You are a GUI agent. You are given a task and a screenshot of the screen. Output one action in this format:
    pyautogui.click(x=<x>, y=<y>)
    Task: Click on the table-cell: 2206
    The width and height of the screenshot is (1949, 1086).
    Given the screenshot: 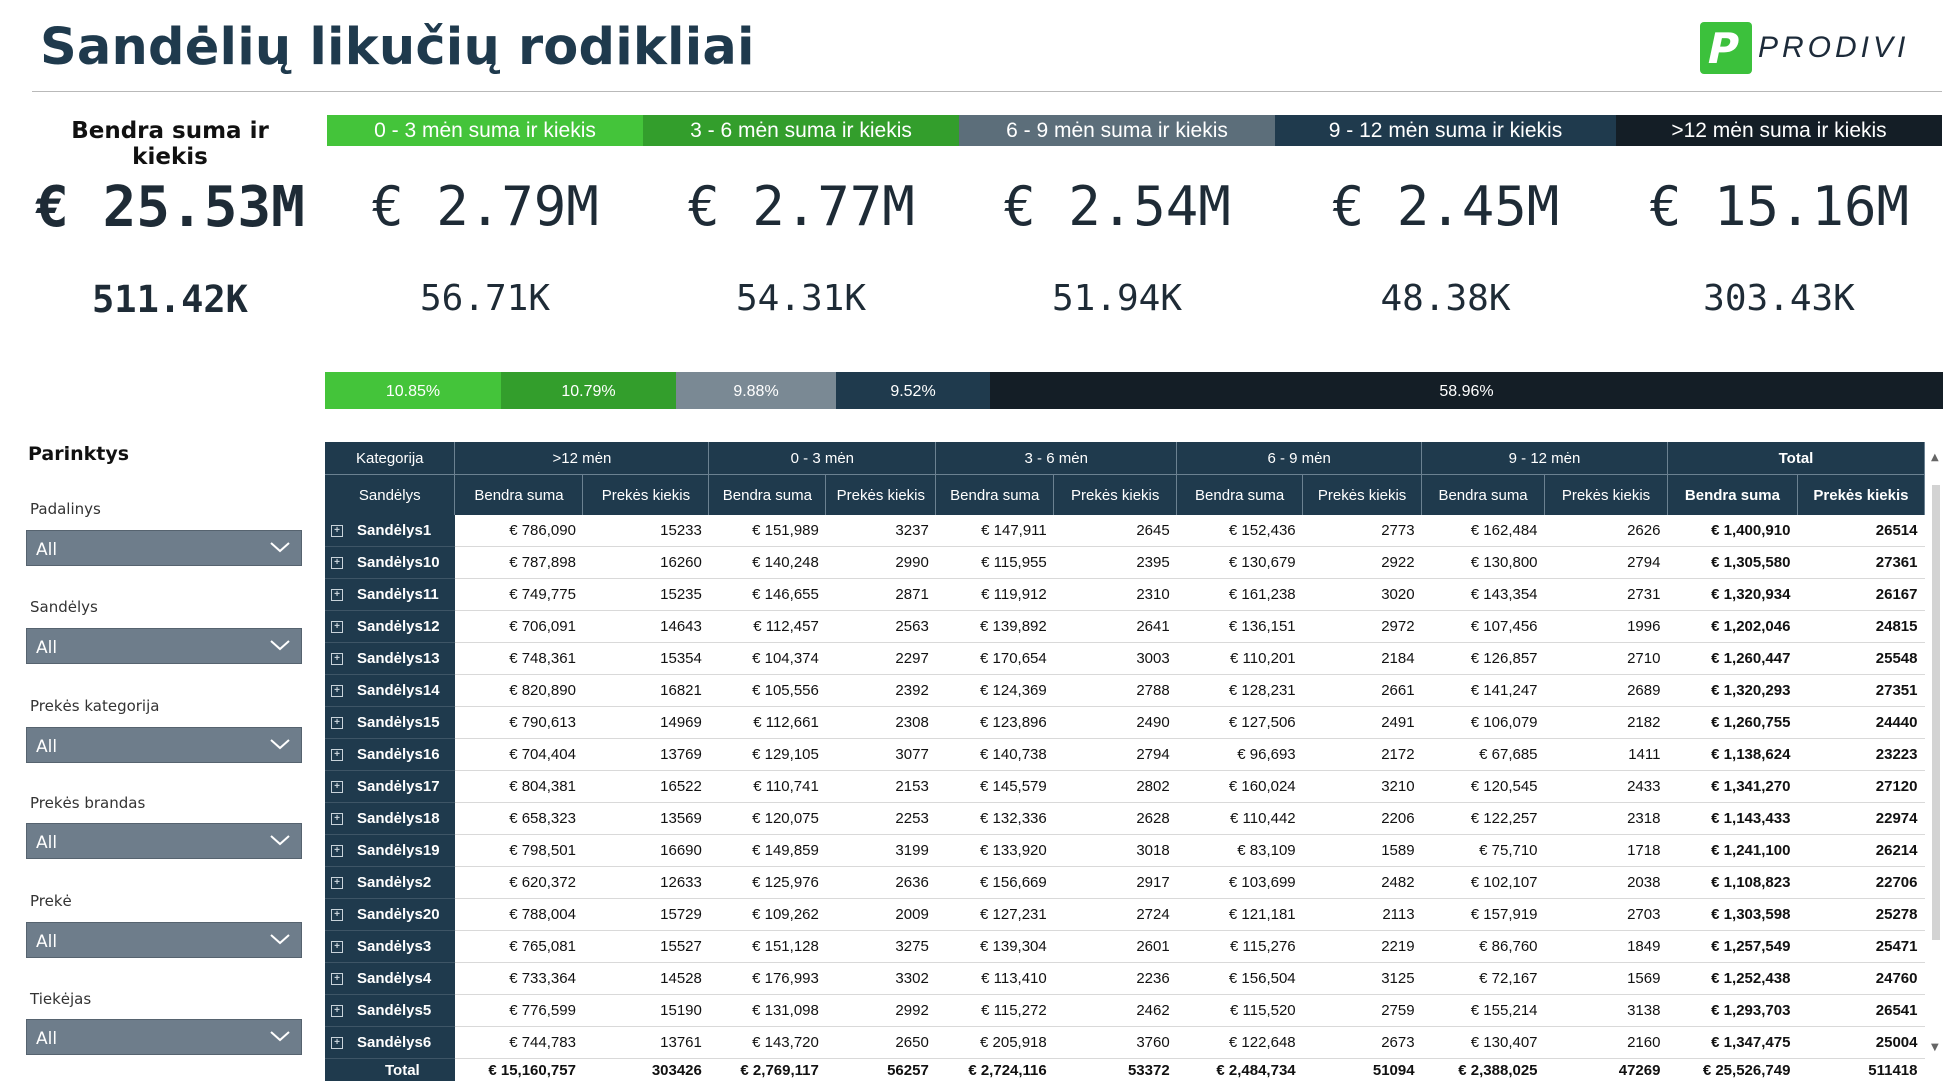 What is the action you would take?
    pyautogui.click(x=1362, y=818)
    